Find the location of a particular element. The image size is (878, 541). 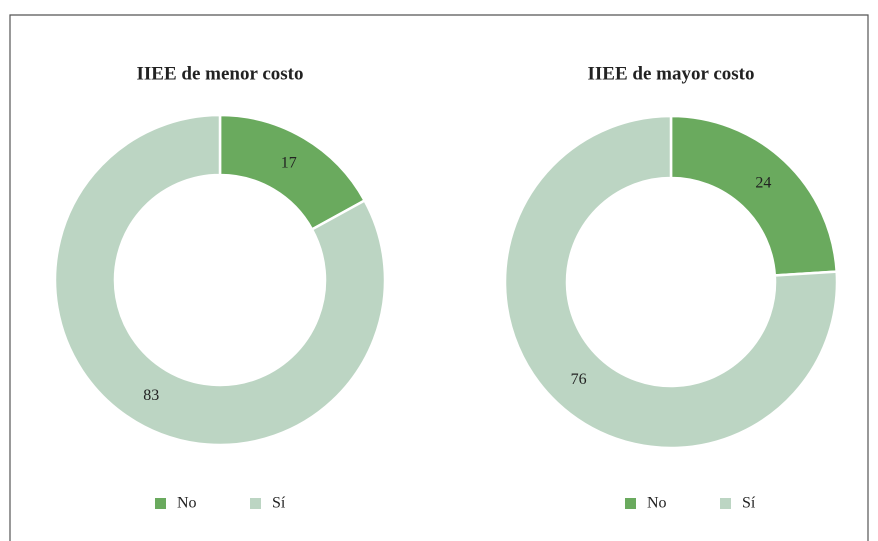

chart-title: IIEE de mayor costo is located at coordinates (671, 73).